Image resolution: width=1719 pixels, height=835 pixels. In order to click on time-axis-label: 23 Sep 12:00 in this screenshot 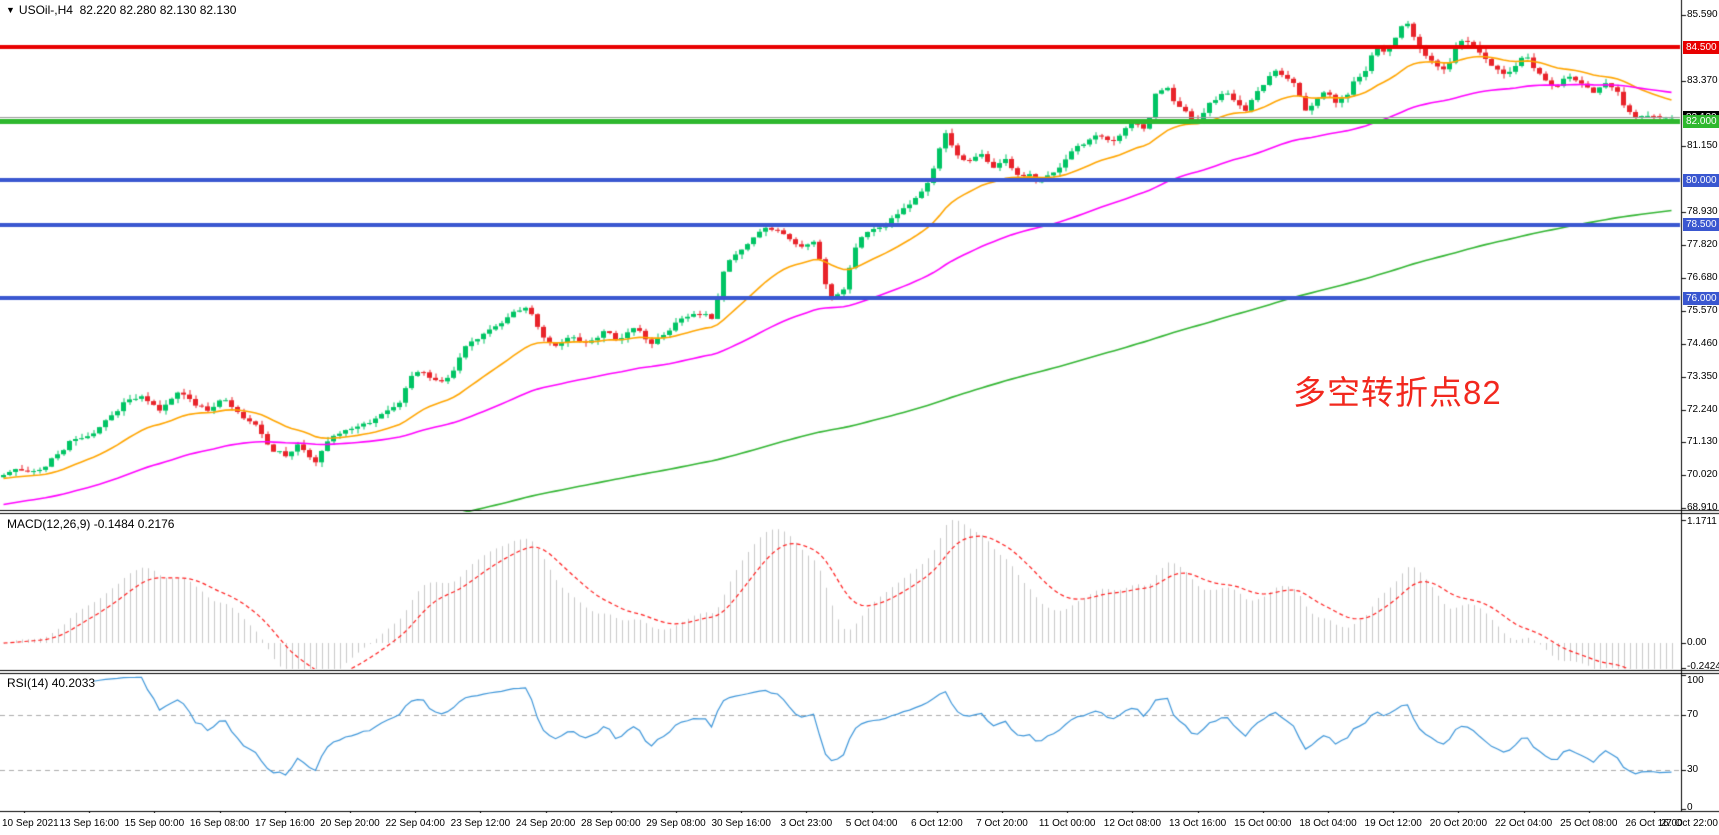, I will do `click(480, 823)`.